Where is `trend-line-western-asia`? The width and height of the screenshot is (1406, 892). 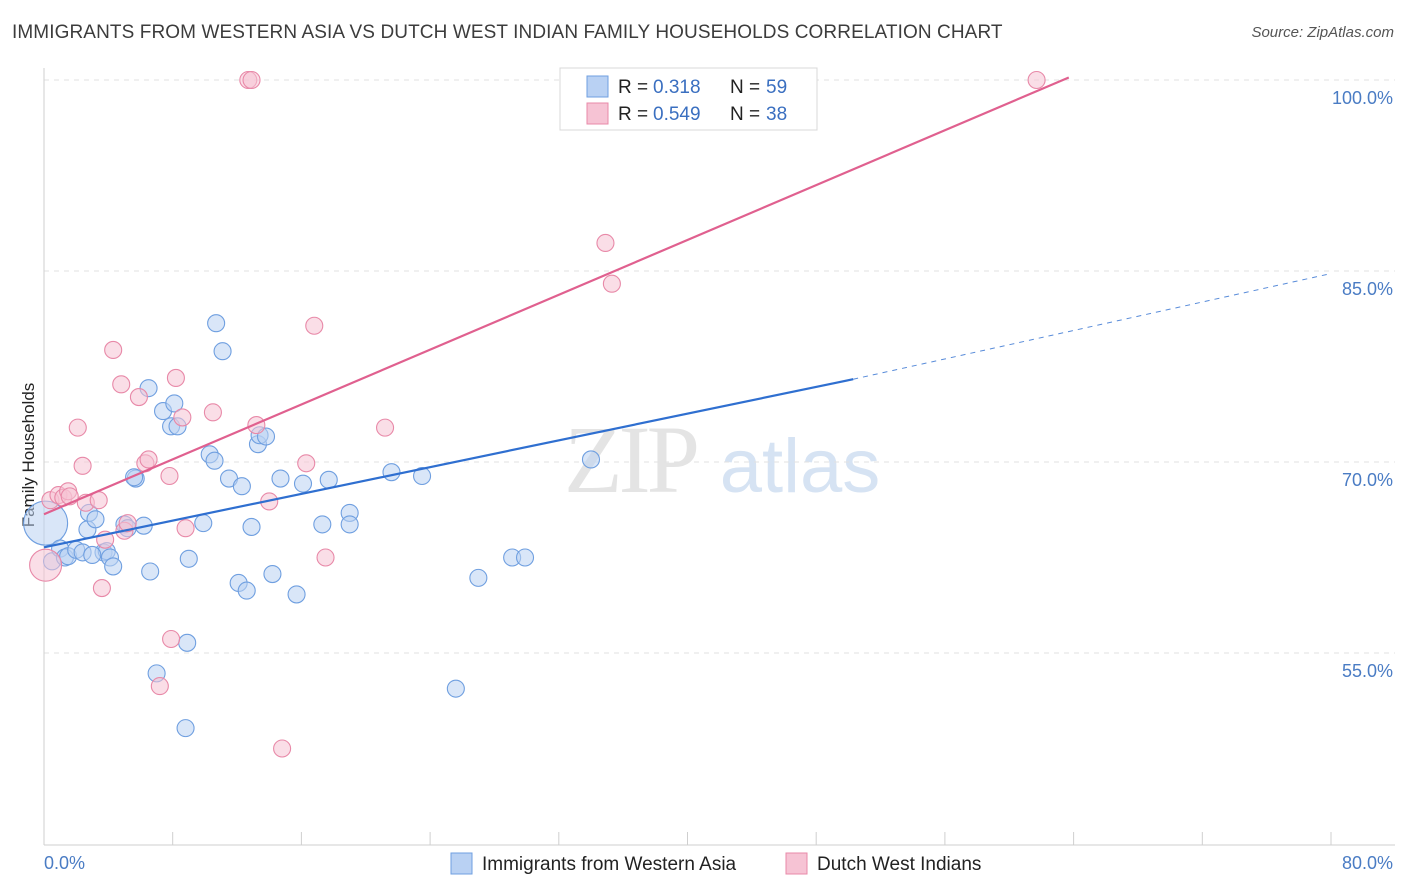
trend-line-western-asia is located at coordinates (448, 463).